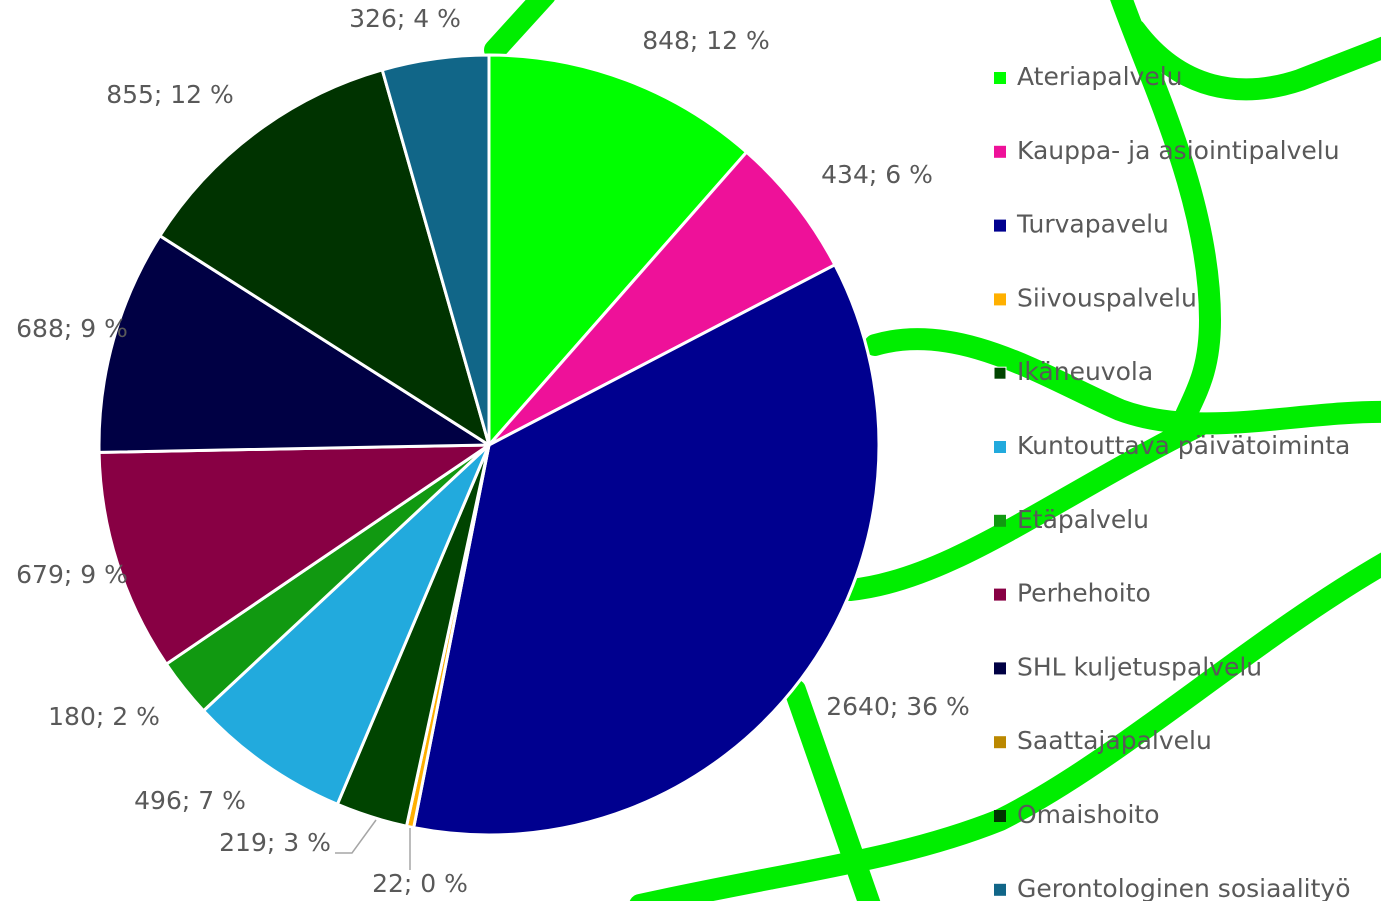 The width and height of the screenshot is (1381, 901). What do you see at coordinates (1083, 519) in the screenshot?
I see `legend-label: Etäpalvelu` at bounding box center [1083, 519].